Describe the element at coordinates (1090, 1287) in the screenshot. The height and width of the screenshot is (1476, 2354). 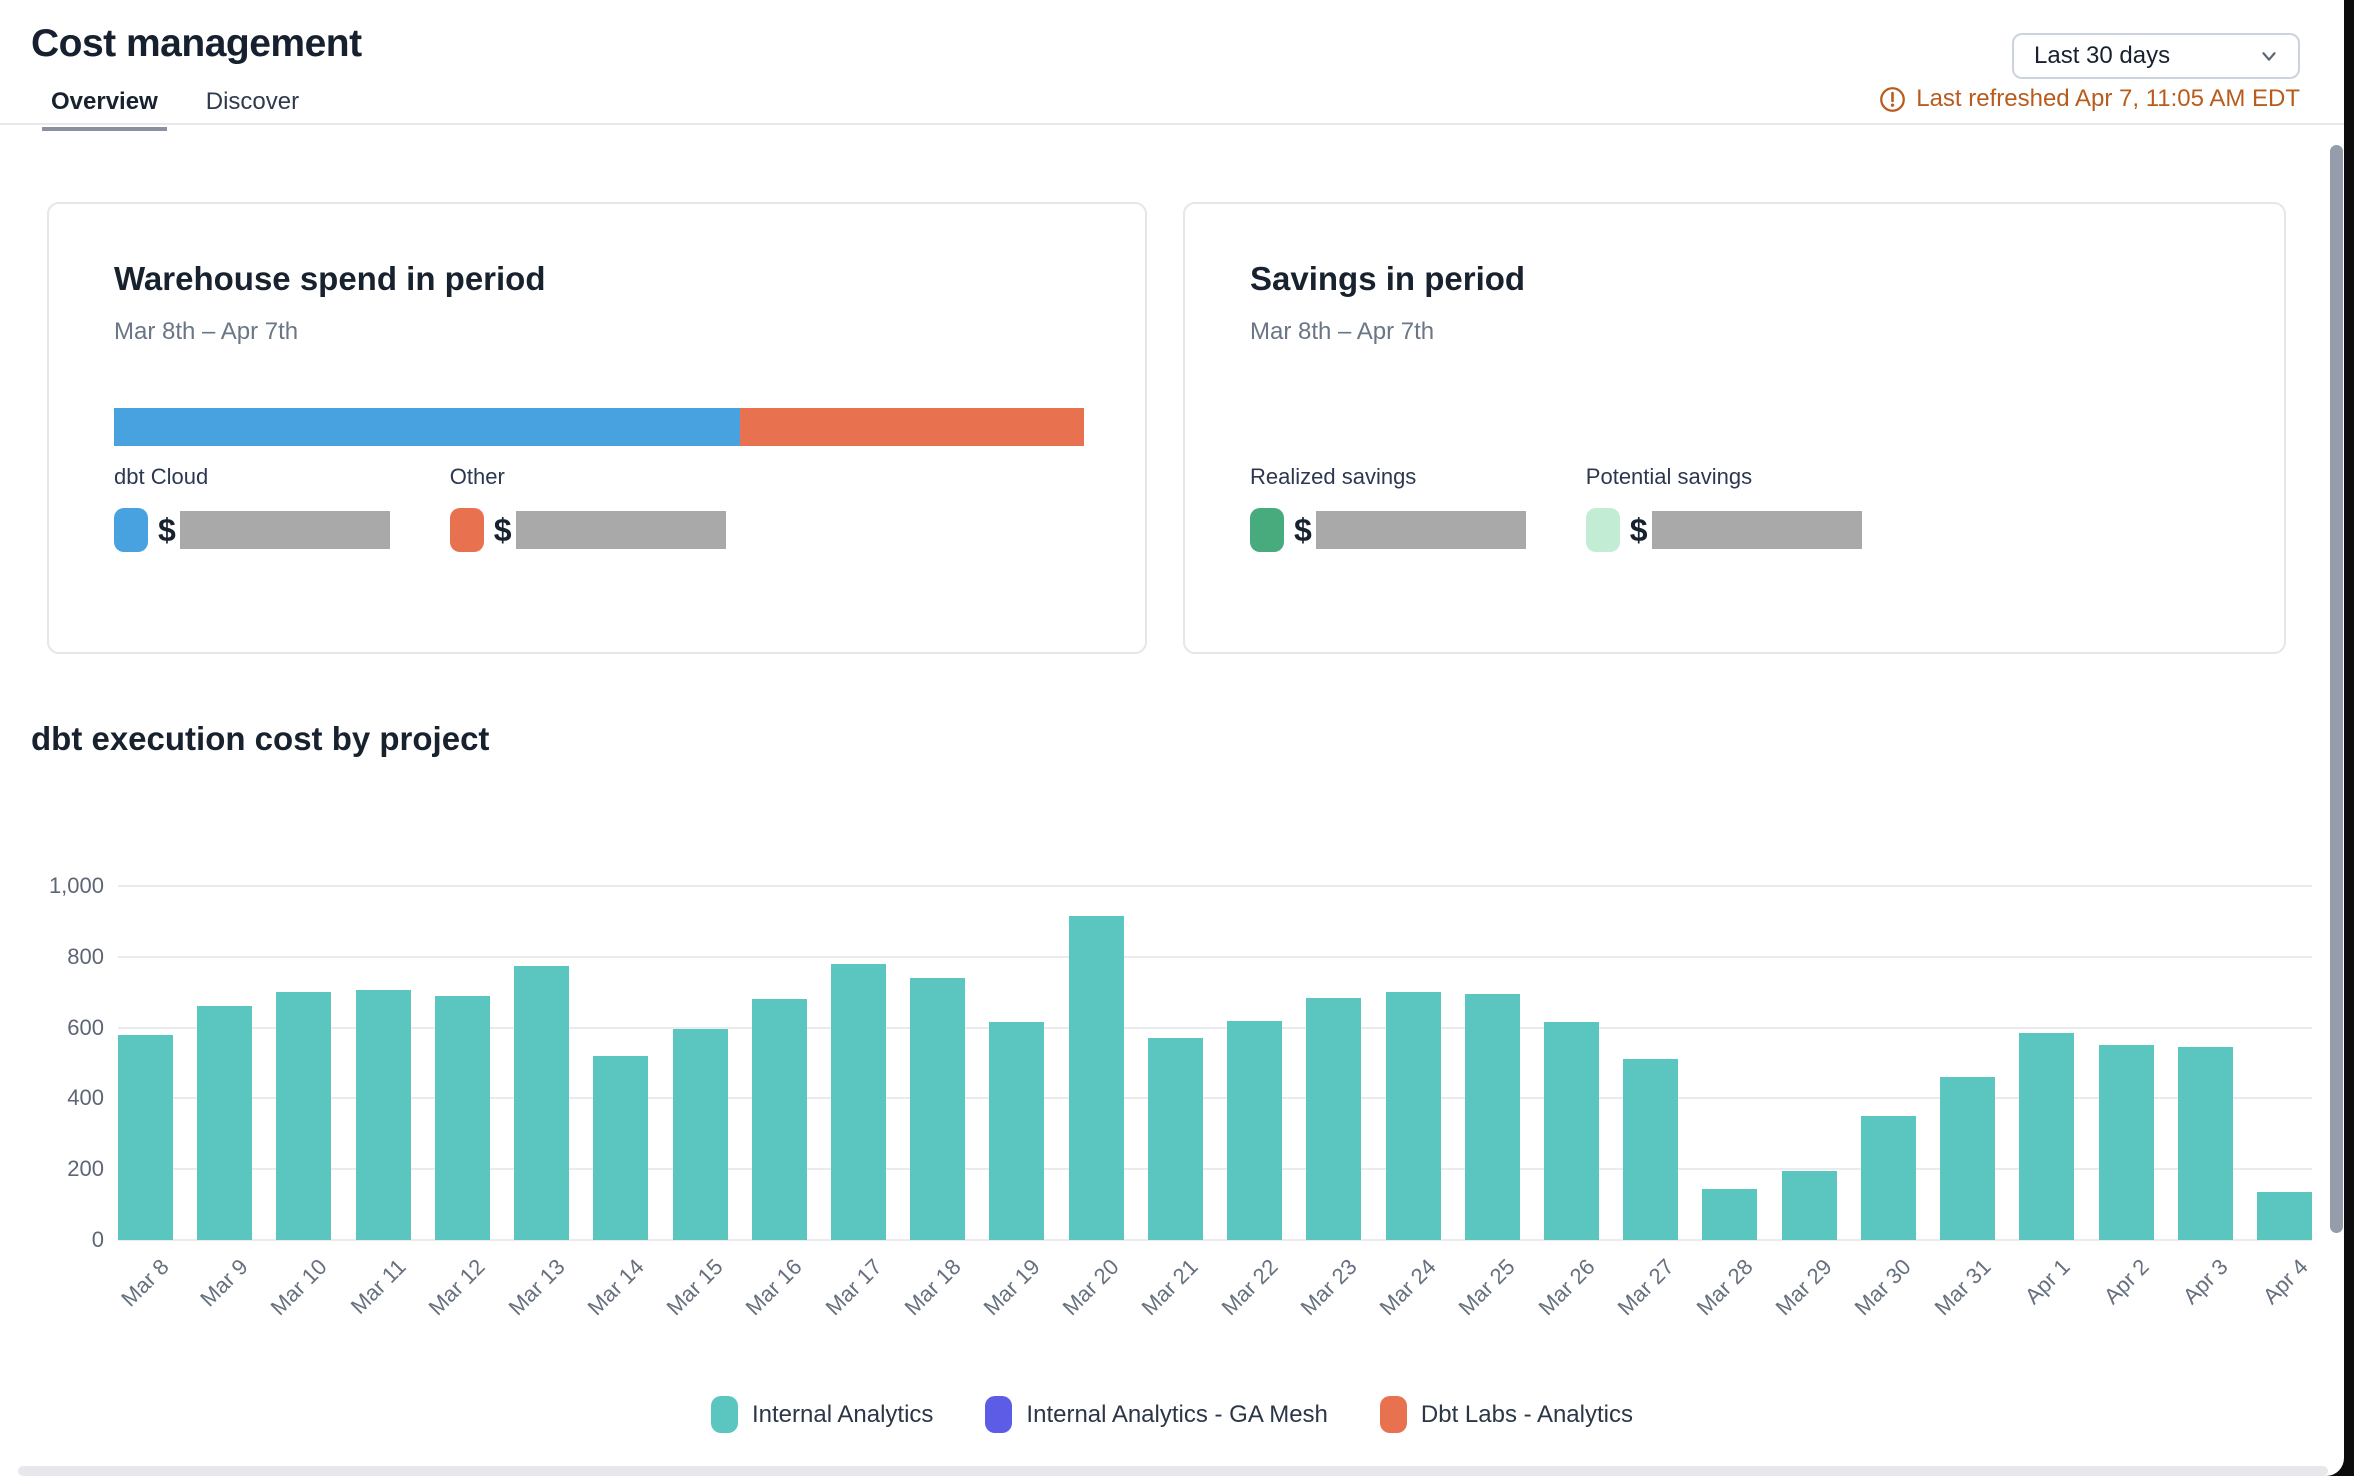
I see `x-axis-tick-mar-20: Mar 20` at that location.